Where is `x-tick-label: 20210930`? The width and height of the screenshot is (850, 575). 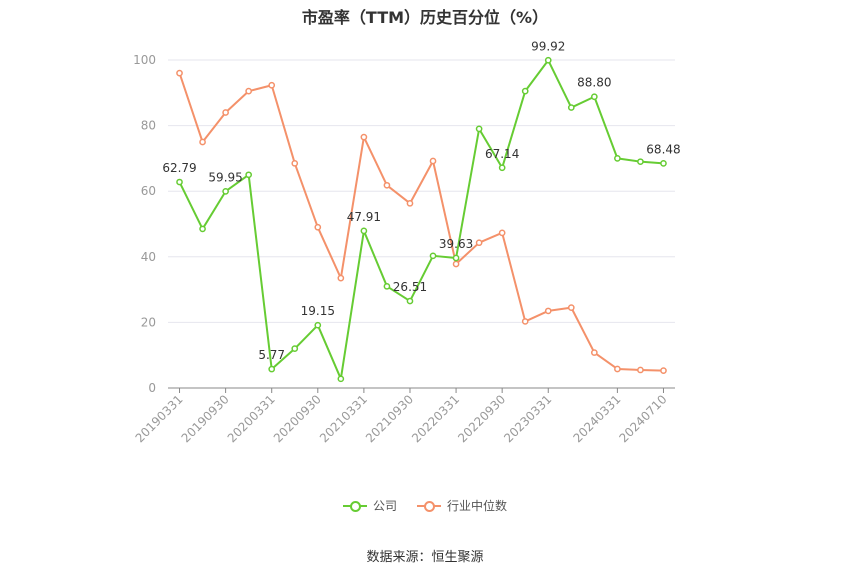
x-tick-label: 20210930 is located at coordinates (389, 418).